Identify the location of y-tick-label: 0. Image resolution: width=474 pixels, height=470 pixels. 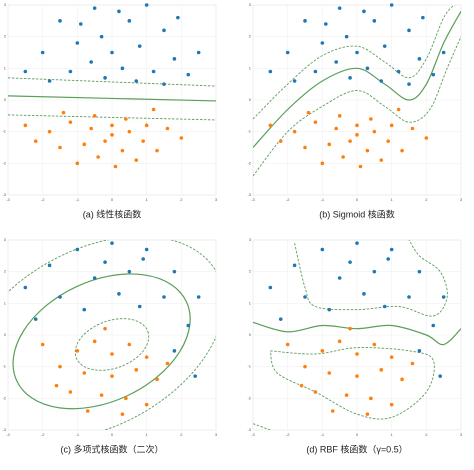
(250, 334).